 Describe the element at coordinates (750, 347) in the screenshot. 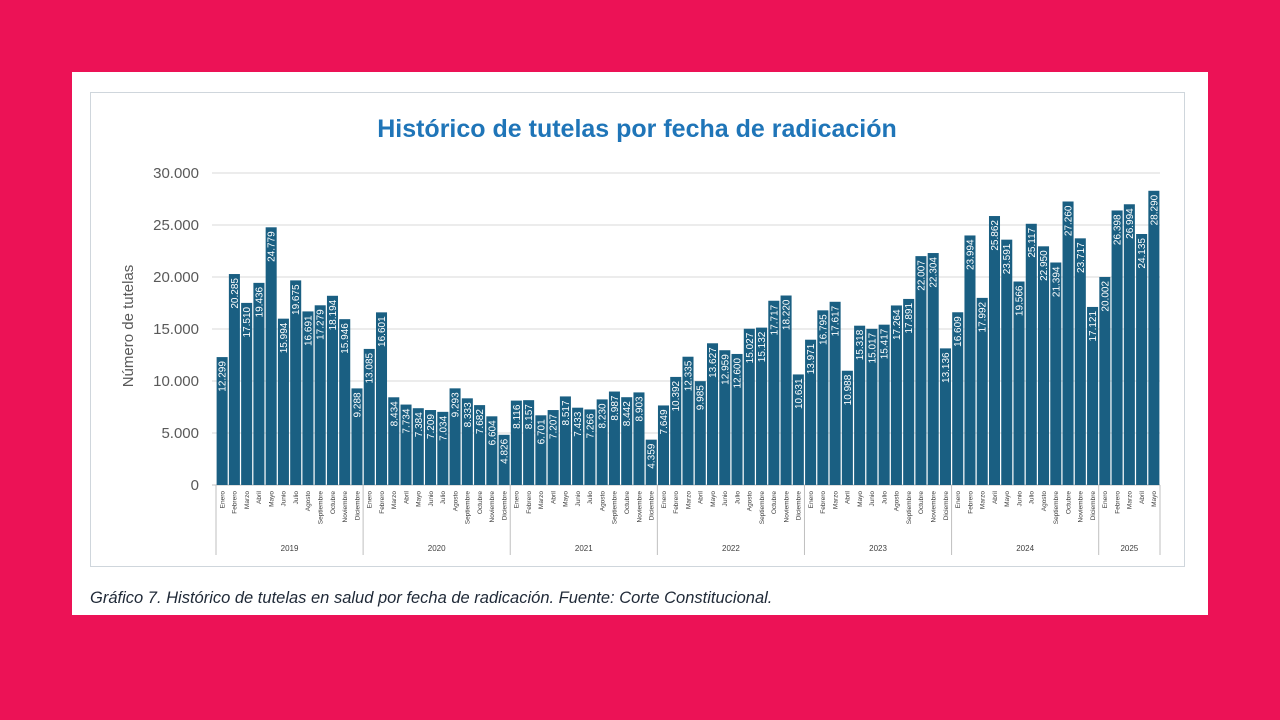

I see `bar-value-label: 15.027` at that location.